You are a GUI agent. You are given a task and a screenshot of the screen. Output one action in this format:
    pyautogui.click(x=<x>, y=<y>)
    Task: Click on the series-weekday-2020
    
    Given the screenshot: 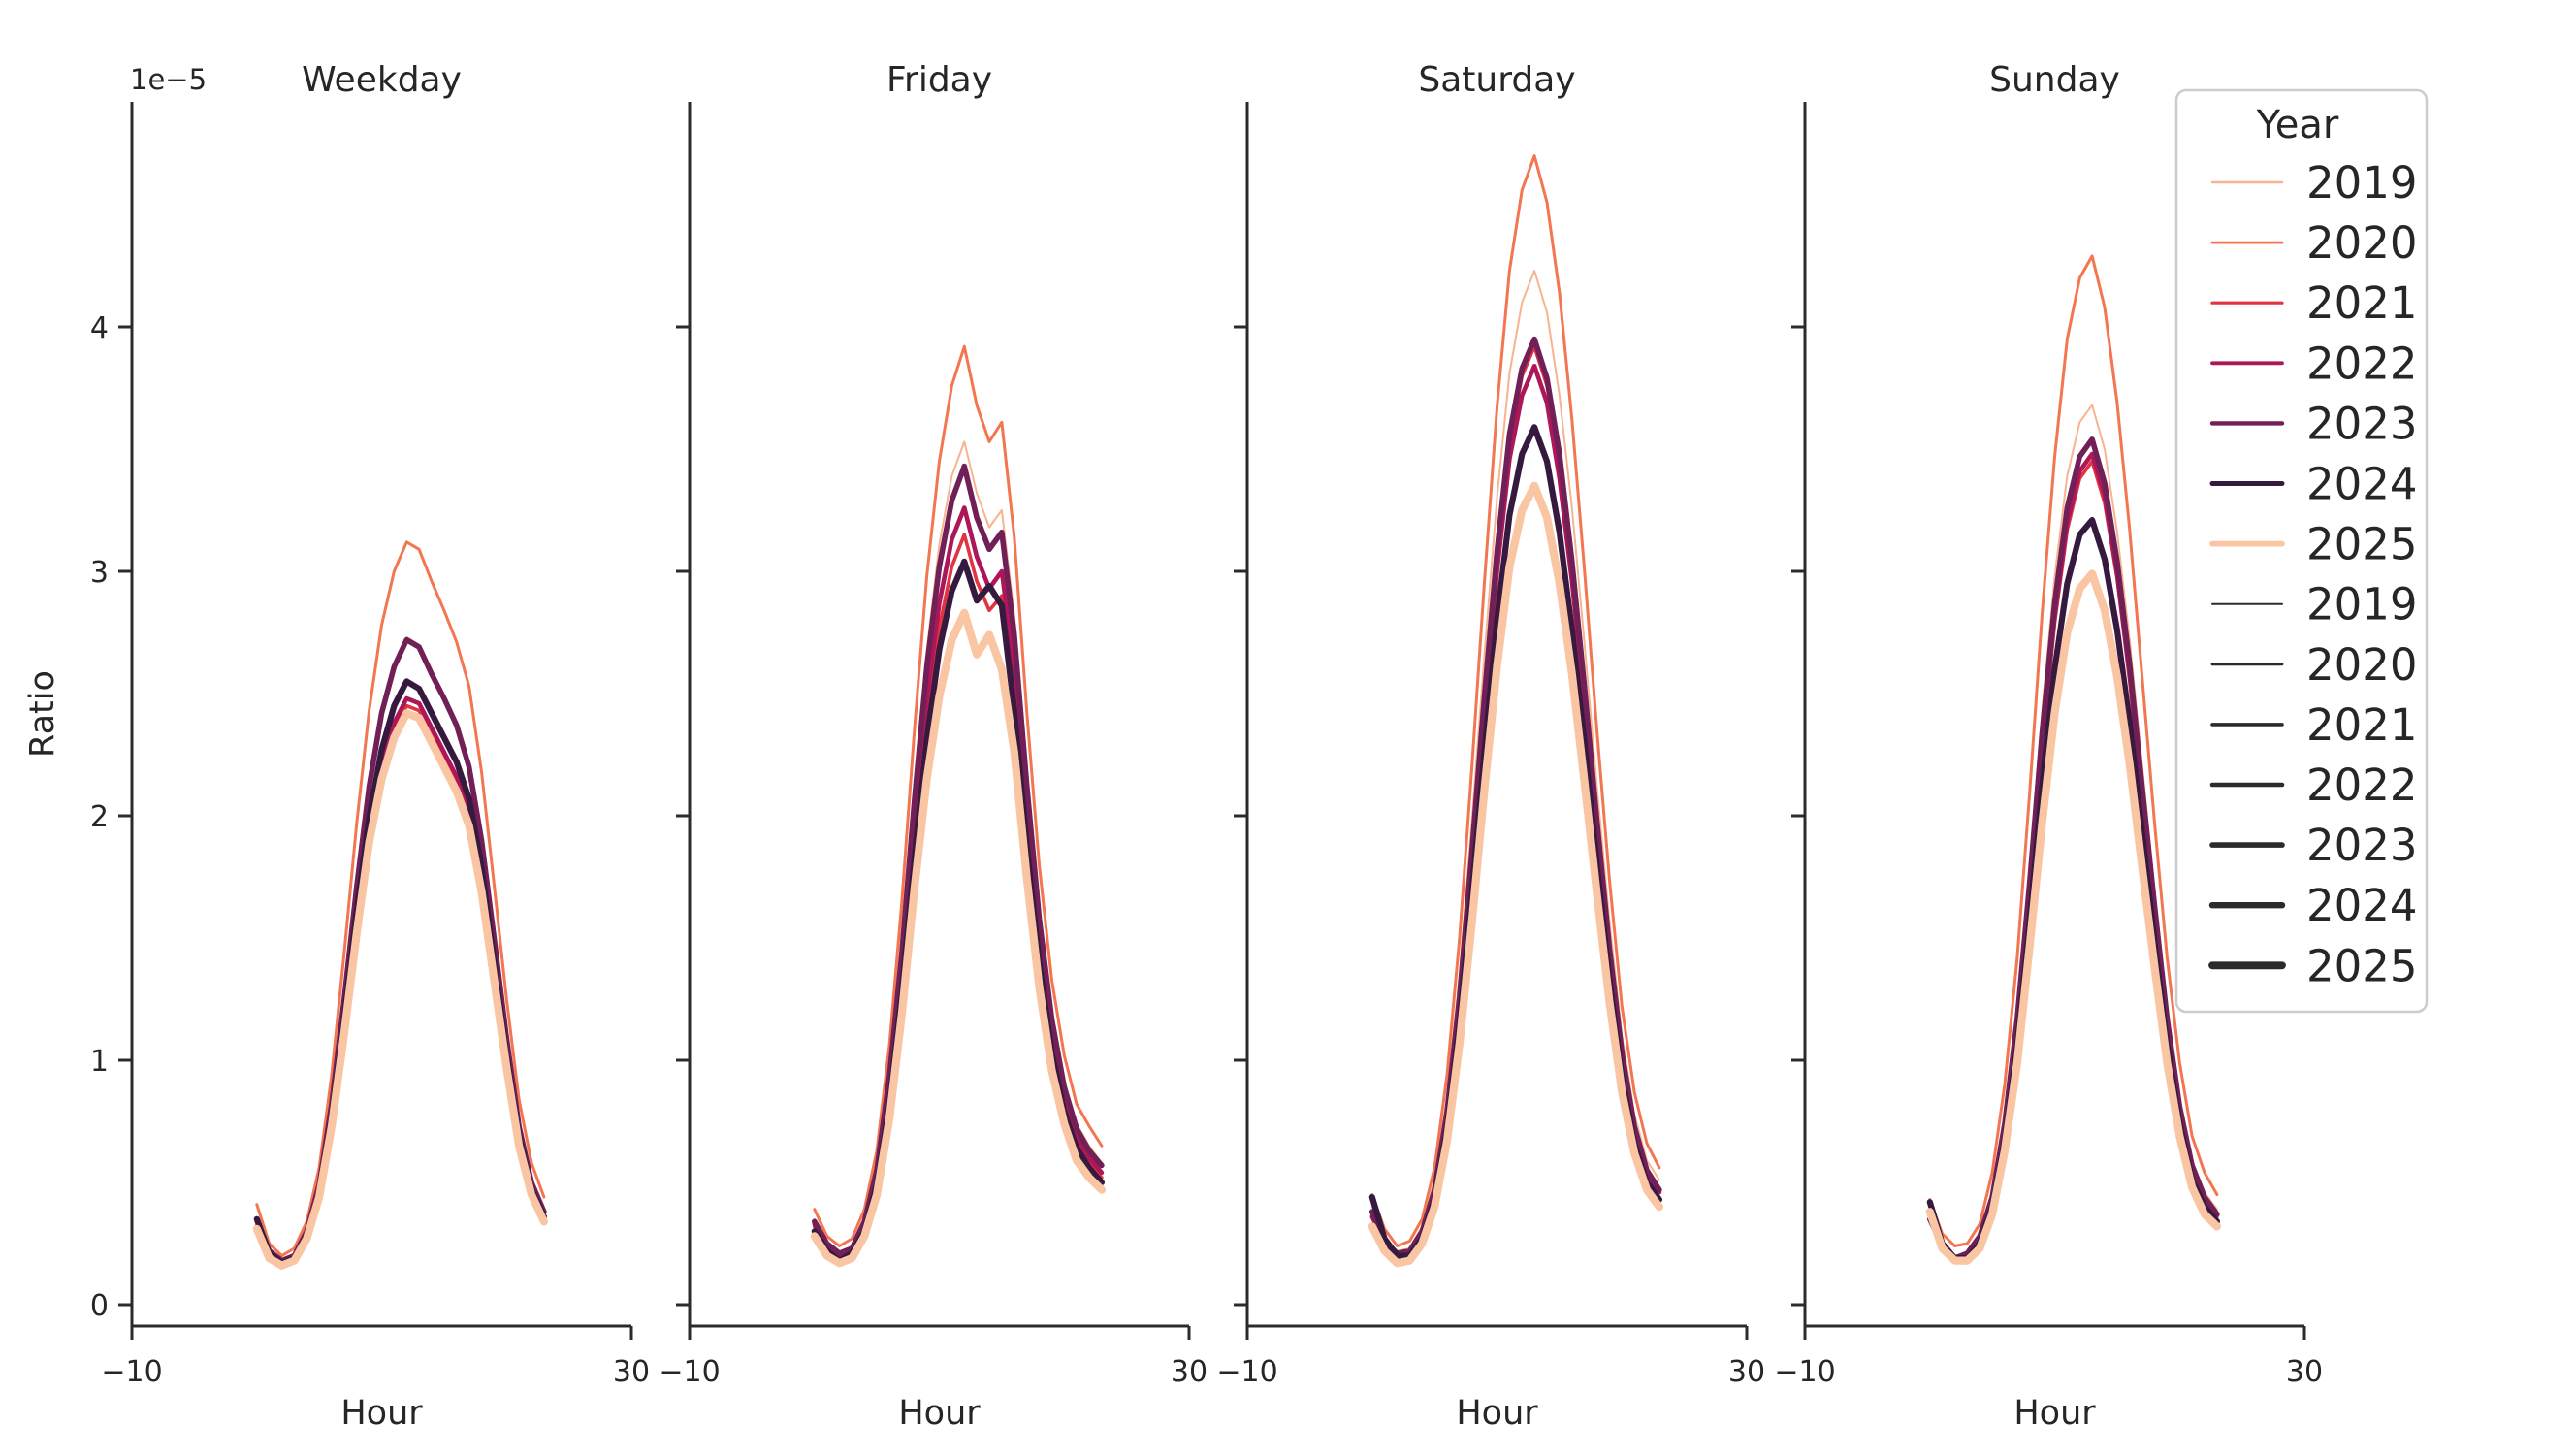 What is the action you would take?
    pyautogui.click(x=400, y=899)
    